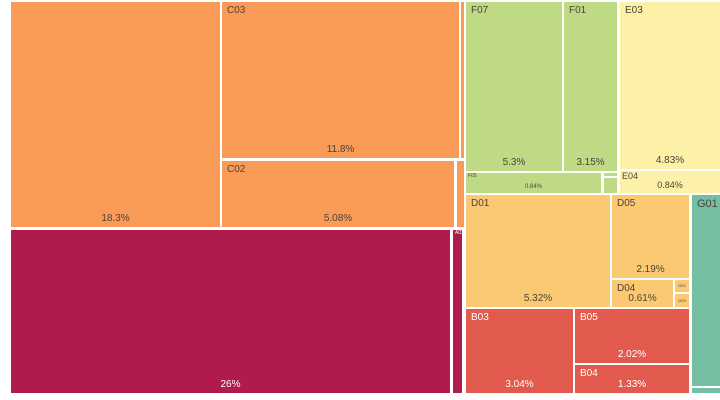 This screenshot has height=400, width=720. What do you see at coordinates (632, 384) in the screenshot?
I see `tile-value: 1.33%` at bounding box center [632, 384].